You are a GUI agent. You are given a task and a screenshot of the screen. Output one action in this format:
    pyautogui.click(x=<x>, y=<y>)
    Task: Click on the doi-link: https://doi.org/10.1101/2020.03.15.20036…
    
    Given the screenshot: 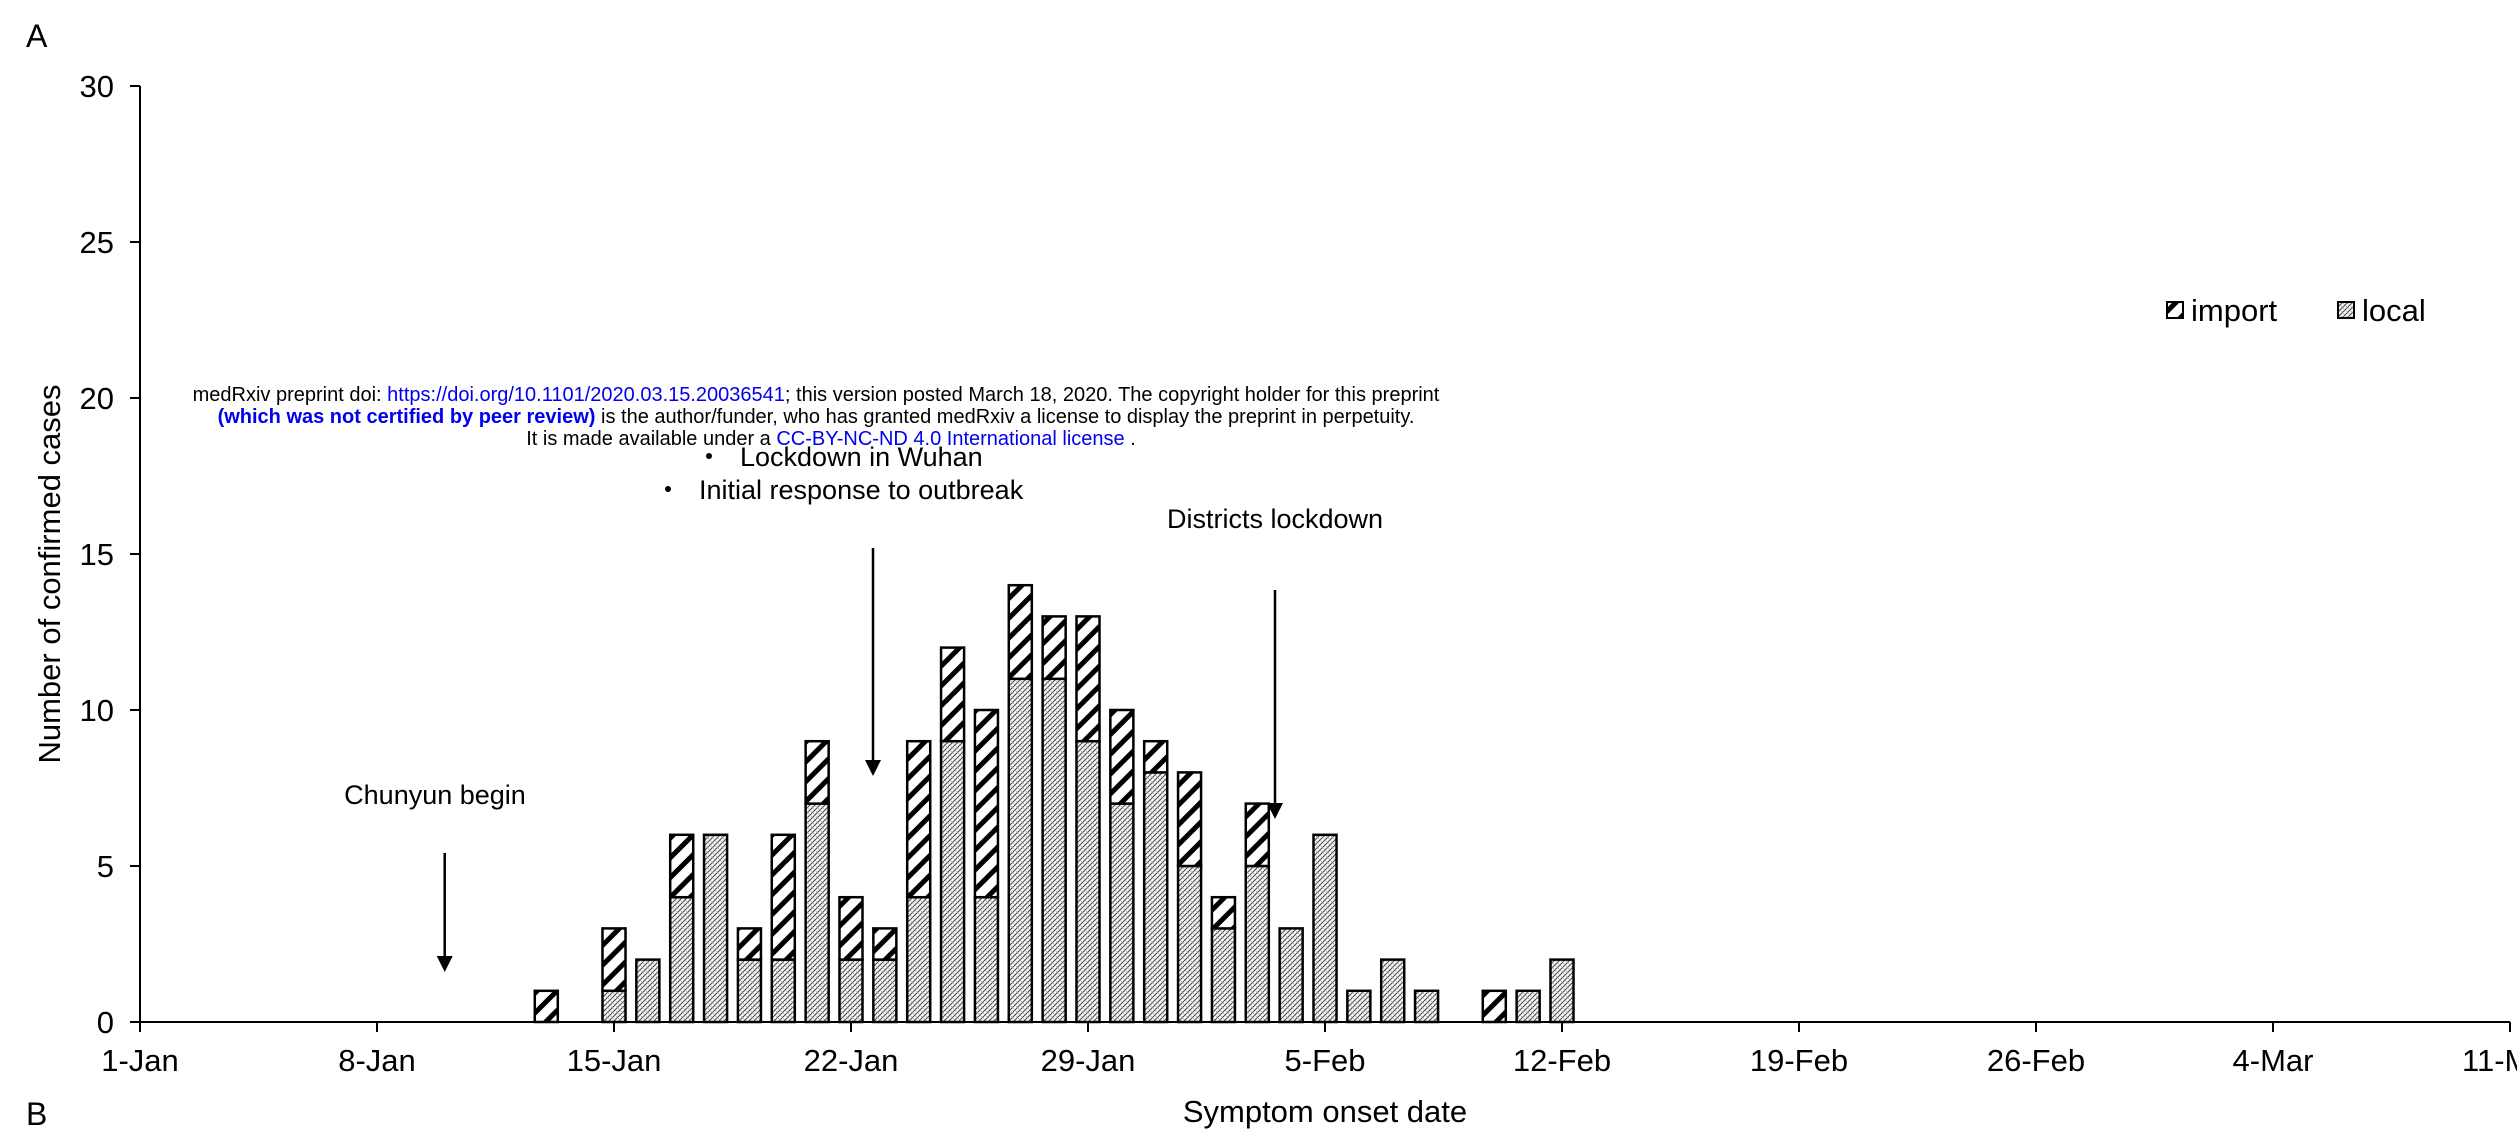 What is the action you would take?
    pyautogui.click(x=586, y=395)
    